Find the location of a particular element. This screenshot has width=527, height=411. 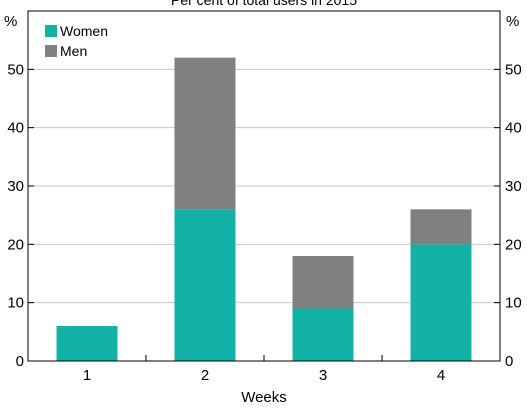

x-tick-label: 2 is located at coordinates (205, 375).